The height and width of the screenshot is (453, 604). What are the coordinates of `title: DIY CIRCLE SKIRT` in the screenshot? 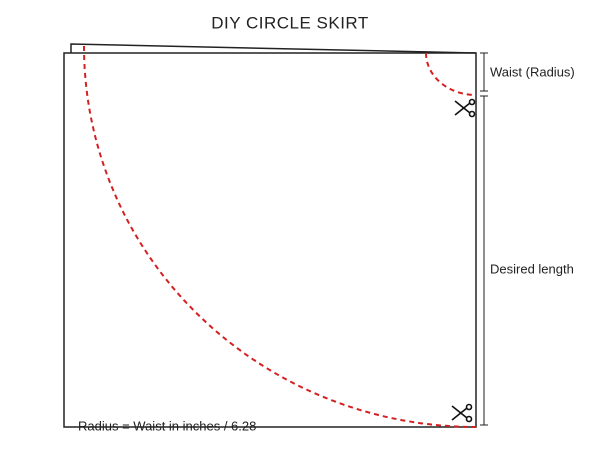 It's located at (290, 22).